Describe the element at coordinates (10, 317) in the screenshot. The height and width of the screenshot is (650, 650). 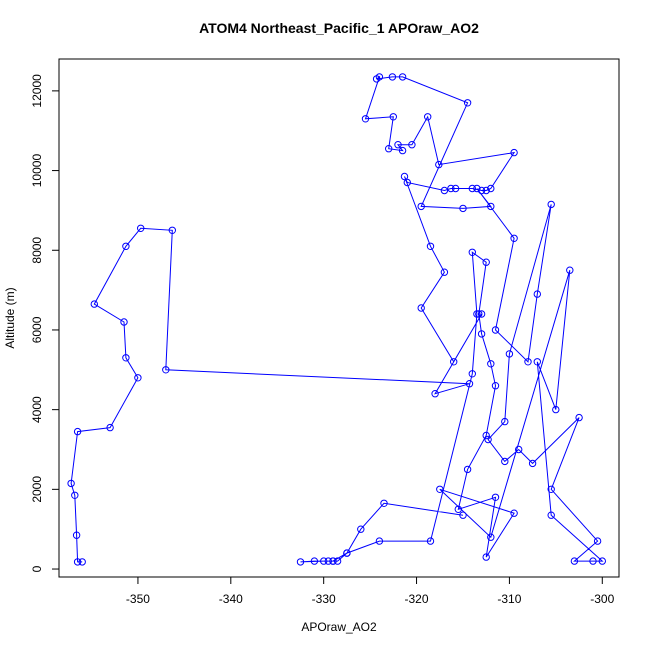
I see `y-axis-label: Altitude (m)` at that location.